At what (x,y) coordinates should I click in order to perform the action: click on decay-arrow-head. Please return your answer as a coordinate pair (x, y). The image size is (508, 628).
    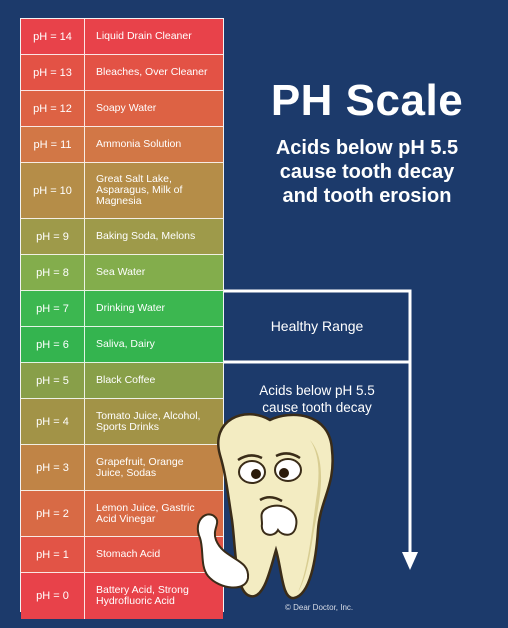
    Looking at the image, I should click on (410, 561).